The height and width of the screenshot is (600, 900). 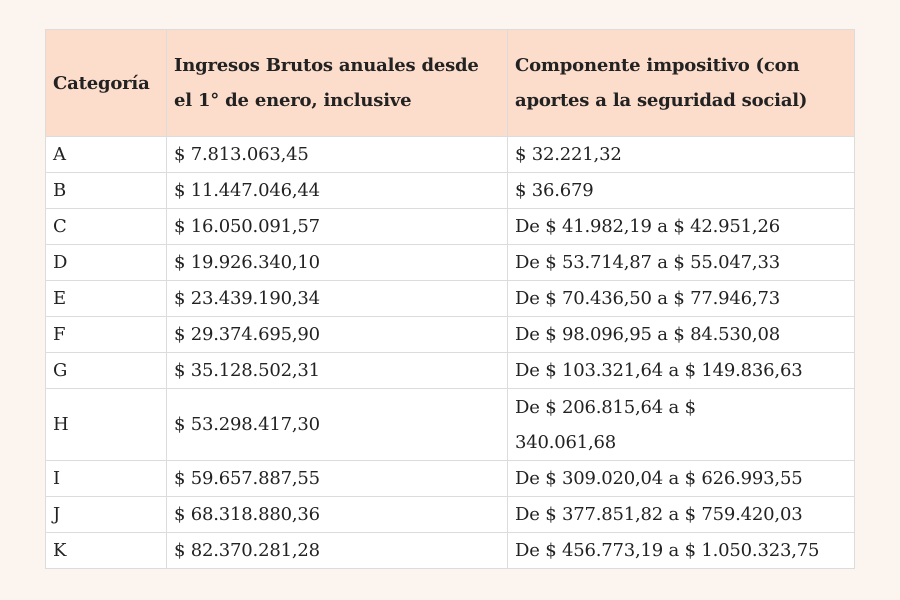 What do you see at coordinates (337, 514) in the screenshot?
I see `income-cell: $ 68.318.880,36` at bounding box center [337, 514].